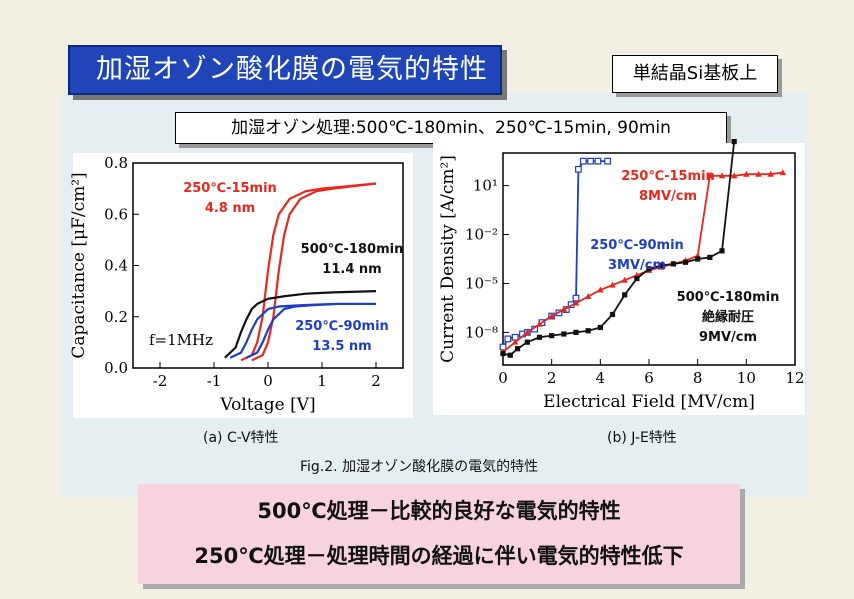  I want to click on substrate-tag: 単結晶Si基板上, so click(695, 74).